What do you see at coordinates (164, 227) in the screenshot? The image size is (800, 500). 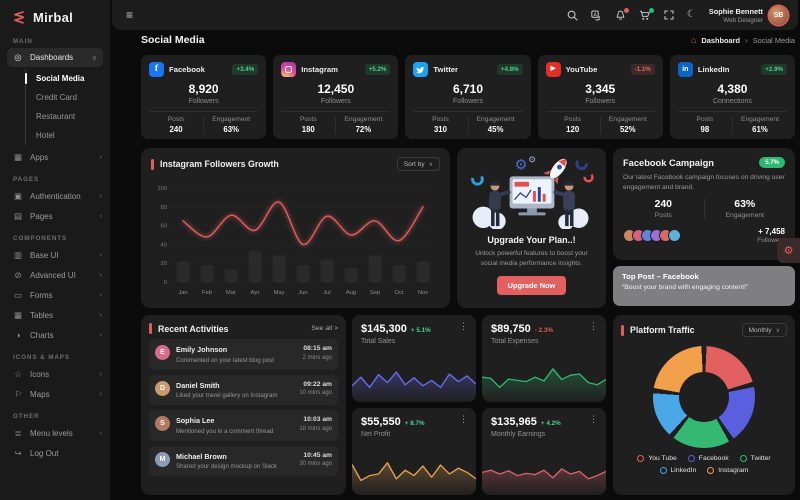 I see `svg-text: 60` at bounding box center [164, 227].